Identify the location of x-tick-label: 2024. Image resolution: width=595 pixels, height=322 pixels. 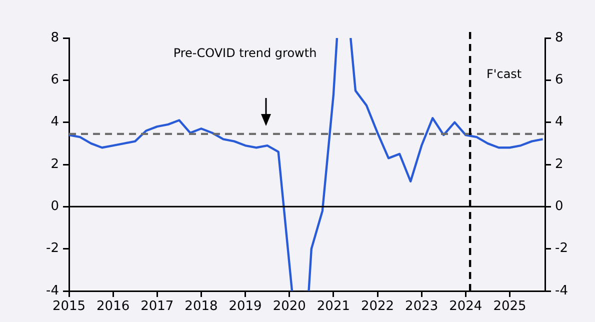
(465, 306).